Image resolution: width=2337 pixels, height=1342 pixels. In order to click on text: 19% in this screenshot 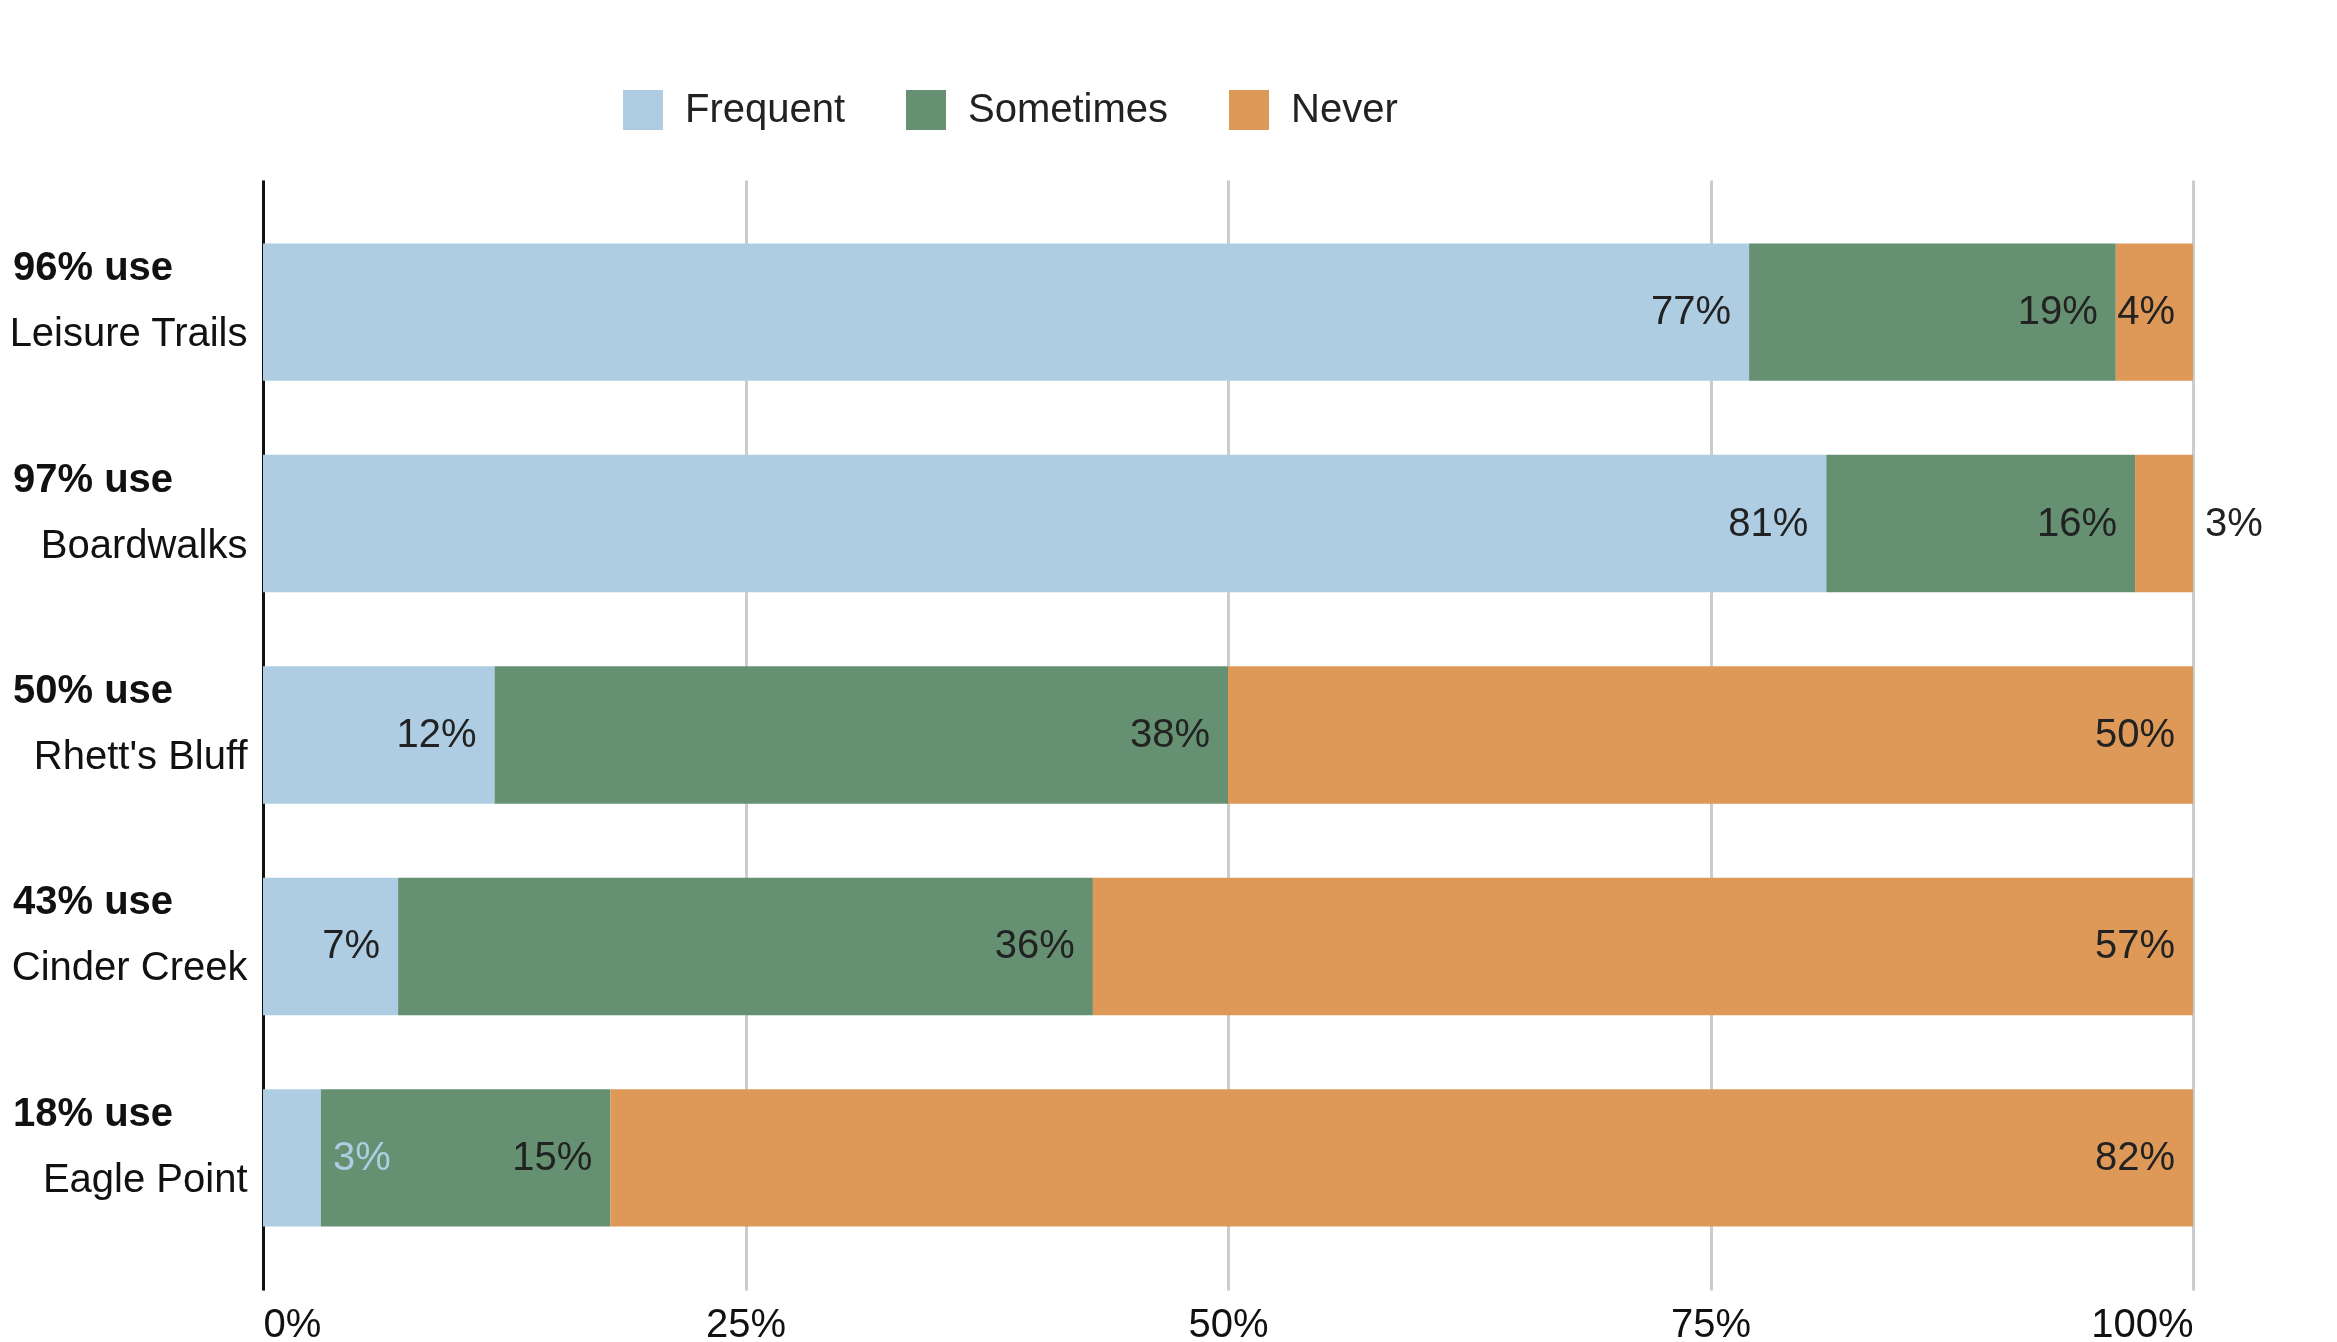, I will do `click(2057, 310)`.